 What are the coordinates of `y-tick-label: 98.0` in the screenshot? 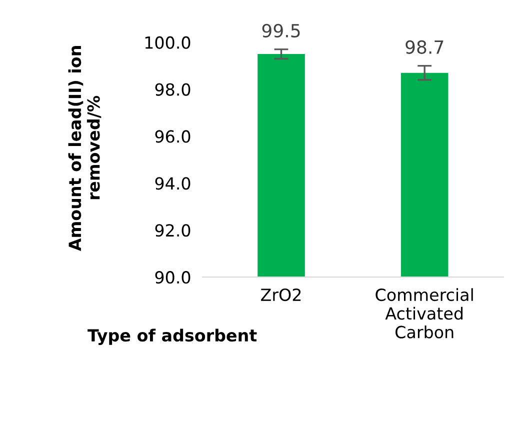 It's located at (172, 89).